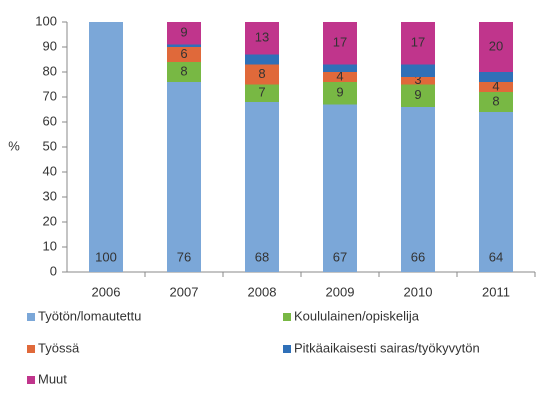  Describe the element at coordinates (340, 256) in the screenshot. I see `data-label: 67` at that location.